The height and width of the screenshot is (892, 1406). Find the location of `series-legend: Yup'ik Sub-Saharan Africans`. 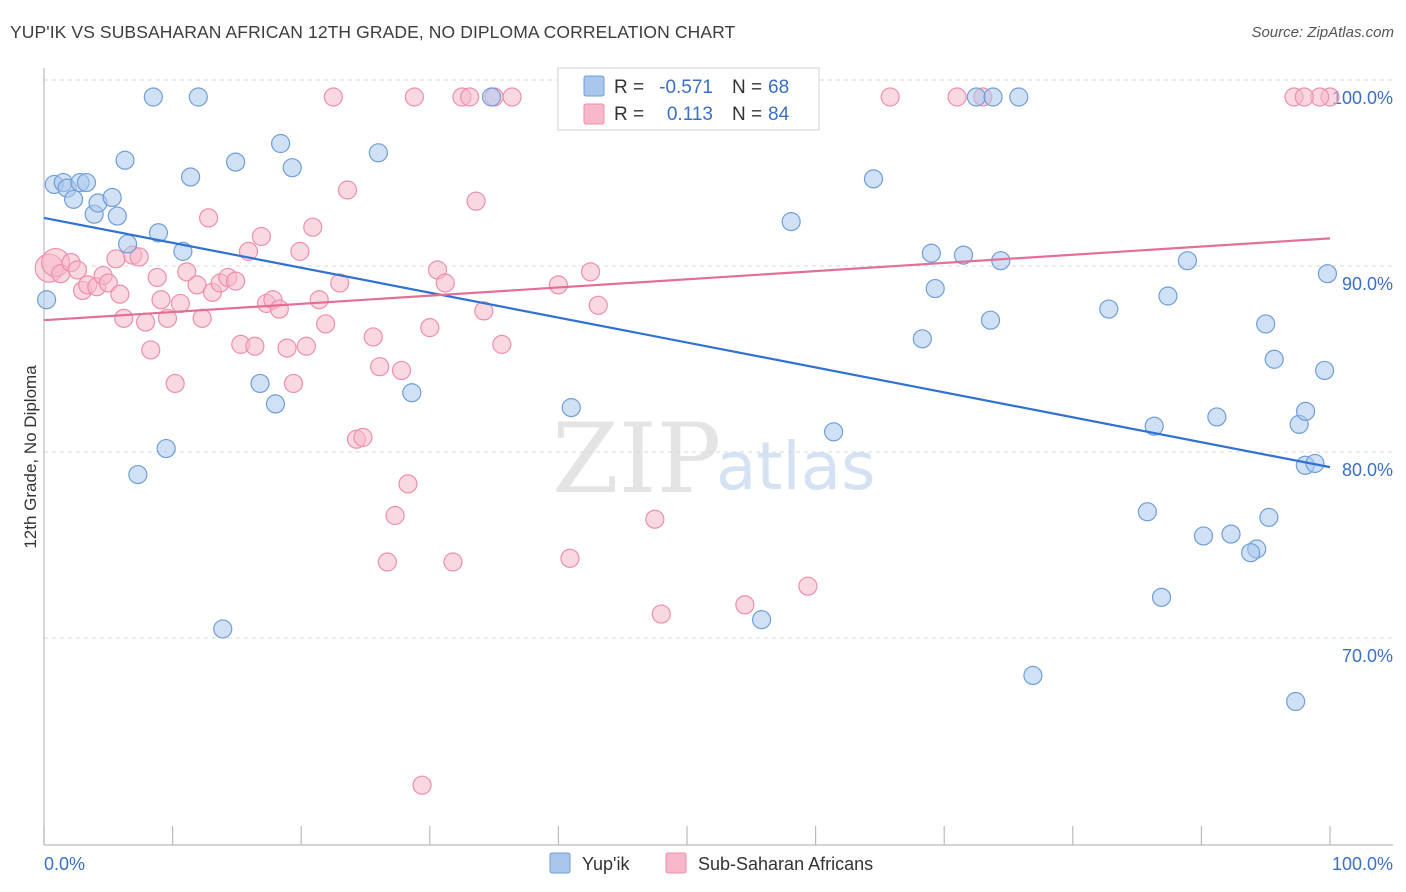

series-legend: Yup'ik Sub-Saharan Africans is located at coordinates (711, 863).